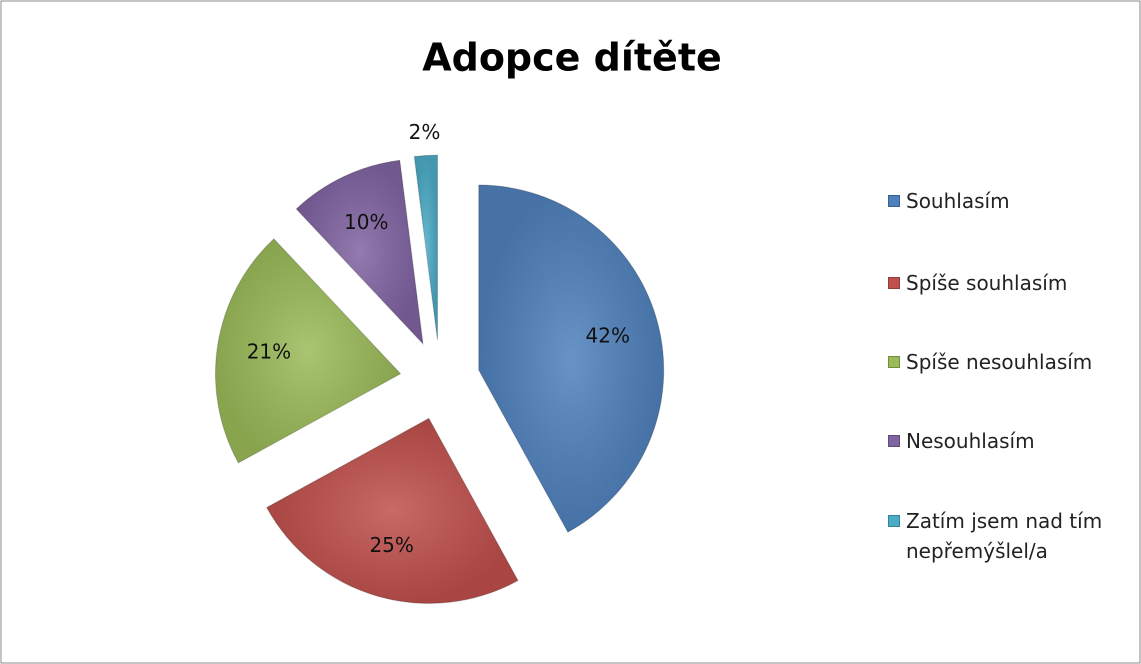  Describe the element at coordinates (958, 201) in the screenshot. I see `legend-label: Souhlasím` at that location.